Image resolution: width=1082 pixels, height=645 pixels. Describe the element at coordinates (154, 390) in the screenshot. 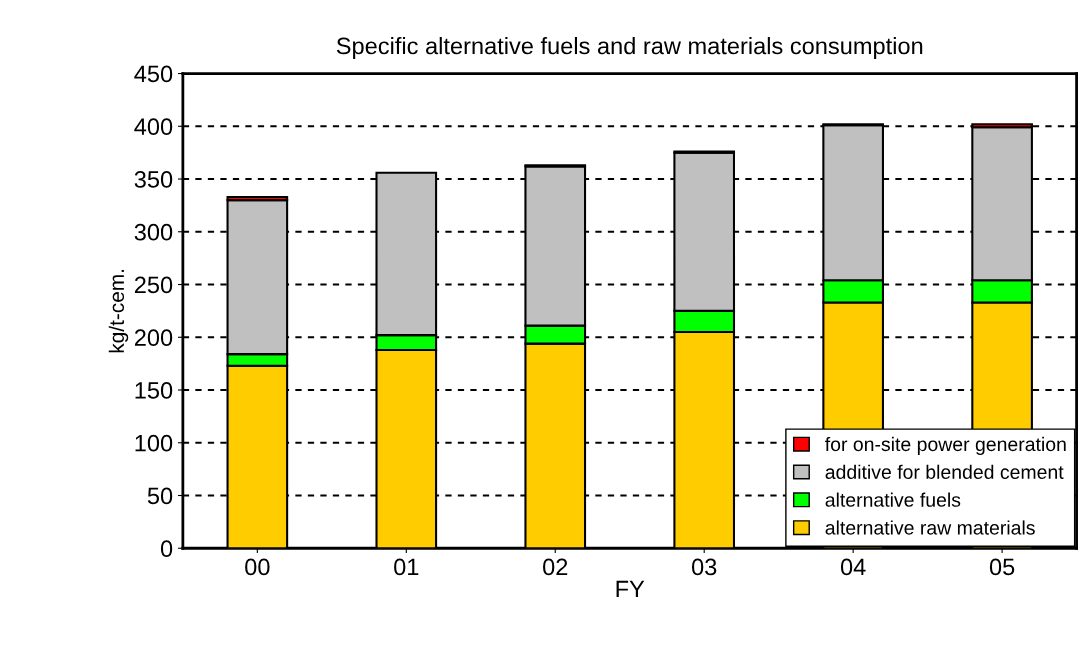

I see `y-tick-label: 150` at that location.